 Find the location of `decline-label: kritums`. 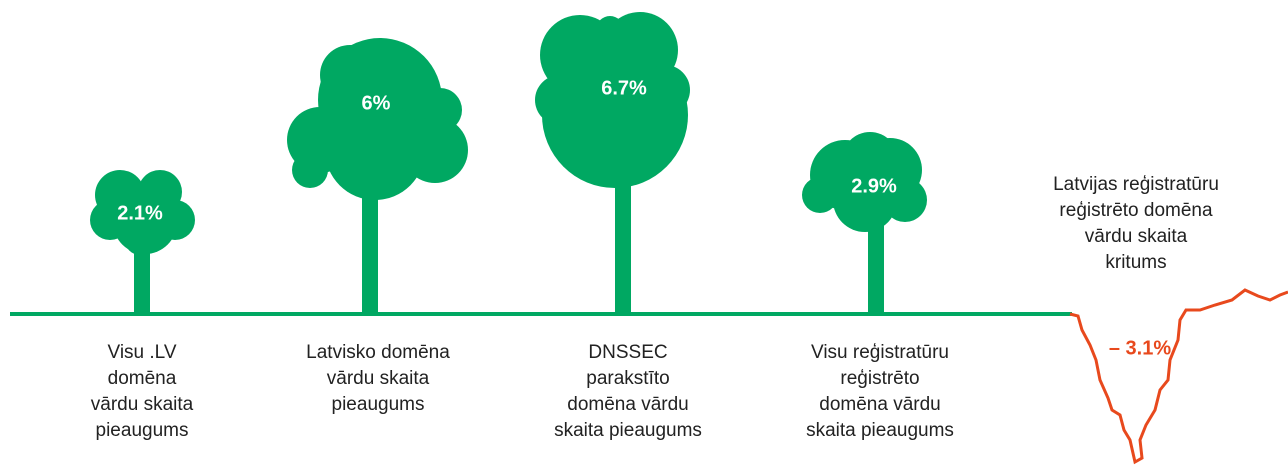

decline-label: kritums is located at coordinates (1135, 262).